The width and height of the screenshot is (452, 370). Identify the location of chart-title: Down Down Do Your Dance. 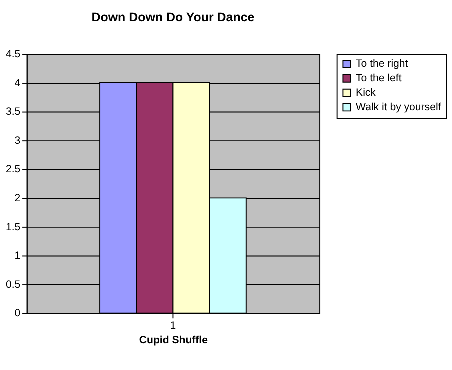
(173, 17).